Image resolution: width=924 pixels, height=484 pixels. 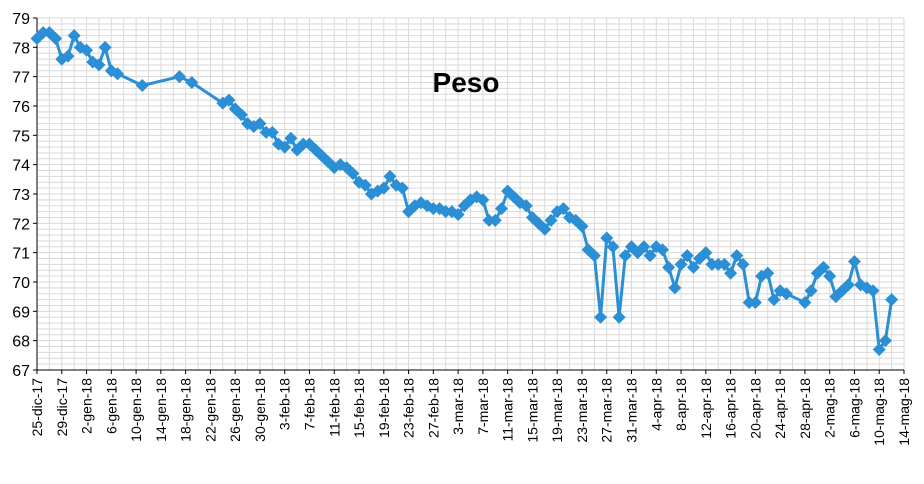 I want to click on y-axis-ticks: 67 68 69 70 71 72 73 74 75 76 77 78 79, so click(x=24, y=195).